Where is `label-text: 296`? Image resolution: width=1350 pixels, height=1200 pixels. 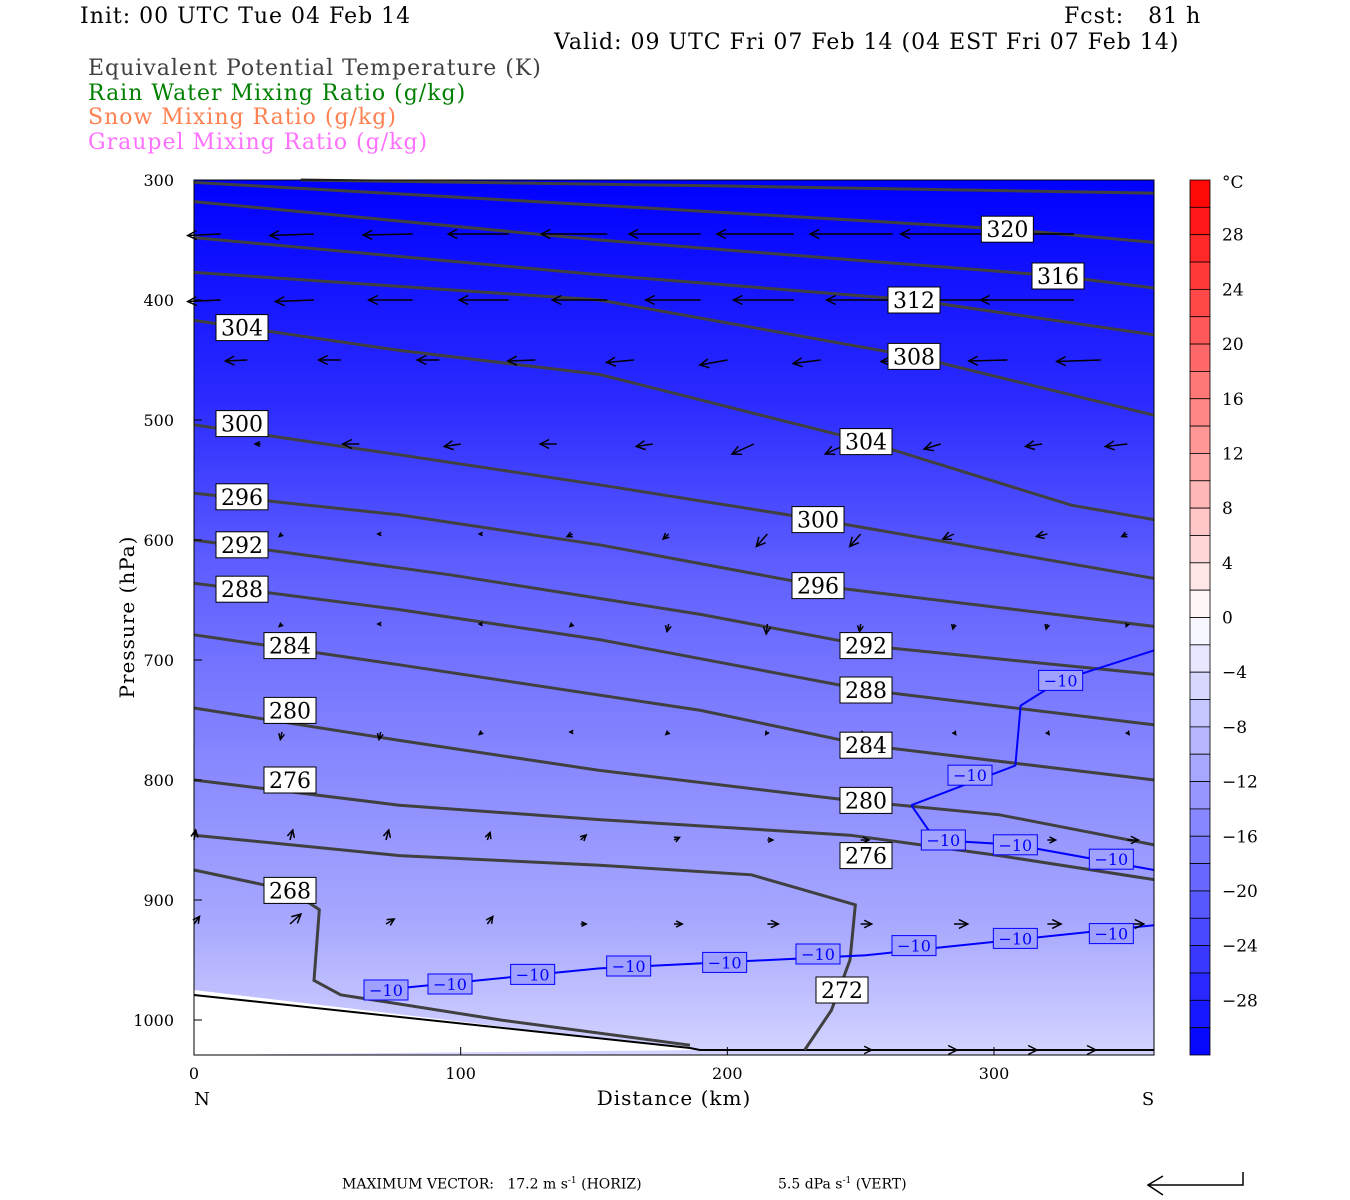
label-text: 296 is located at coordinates (818, 587).